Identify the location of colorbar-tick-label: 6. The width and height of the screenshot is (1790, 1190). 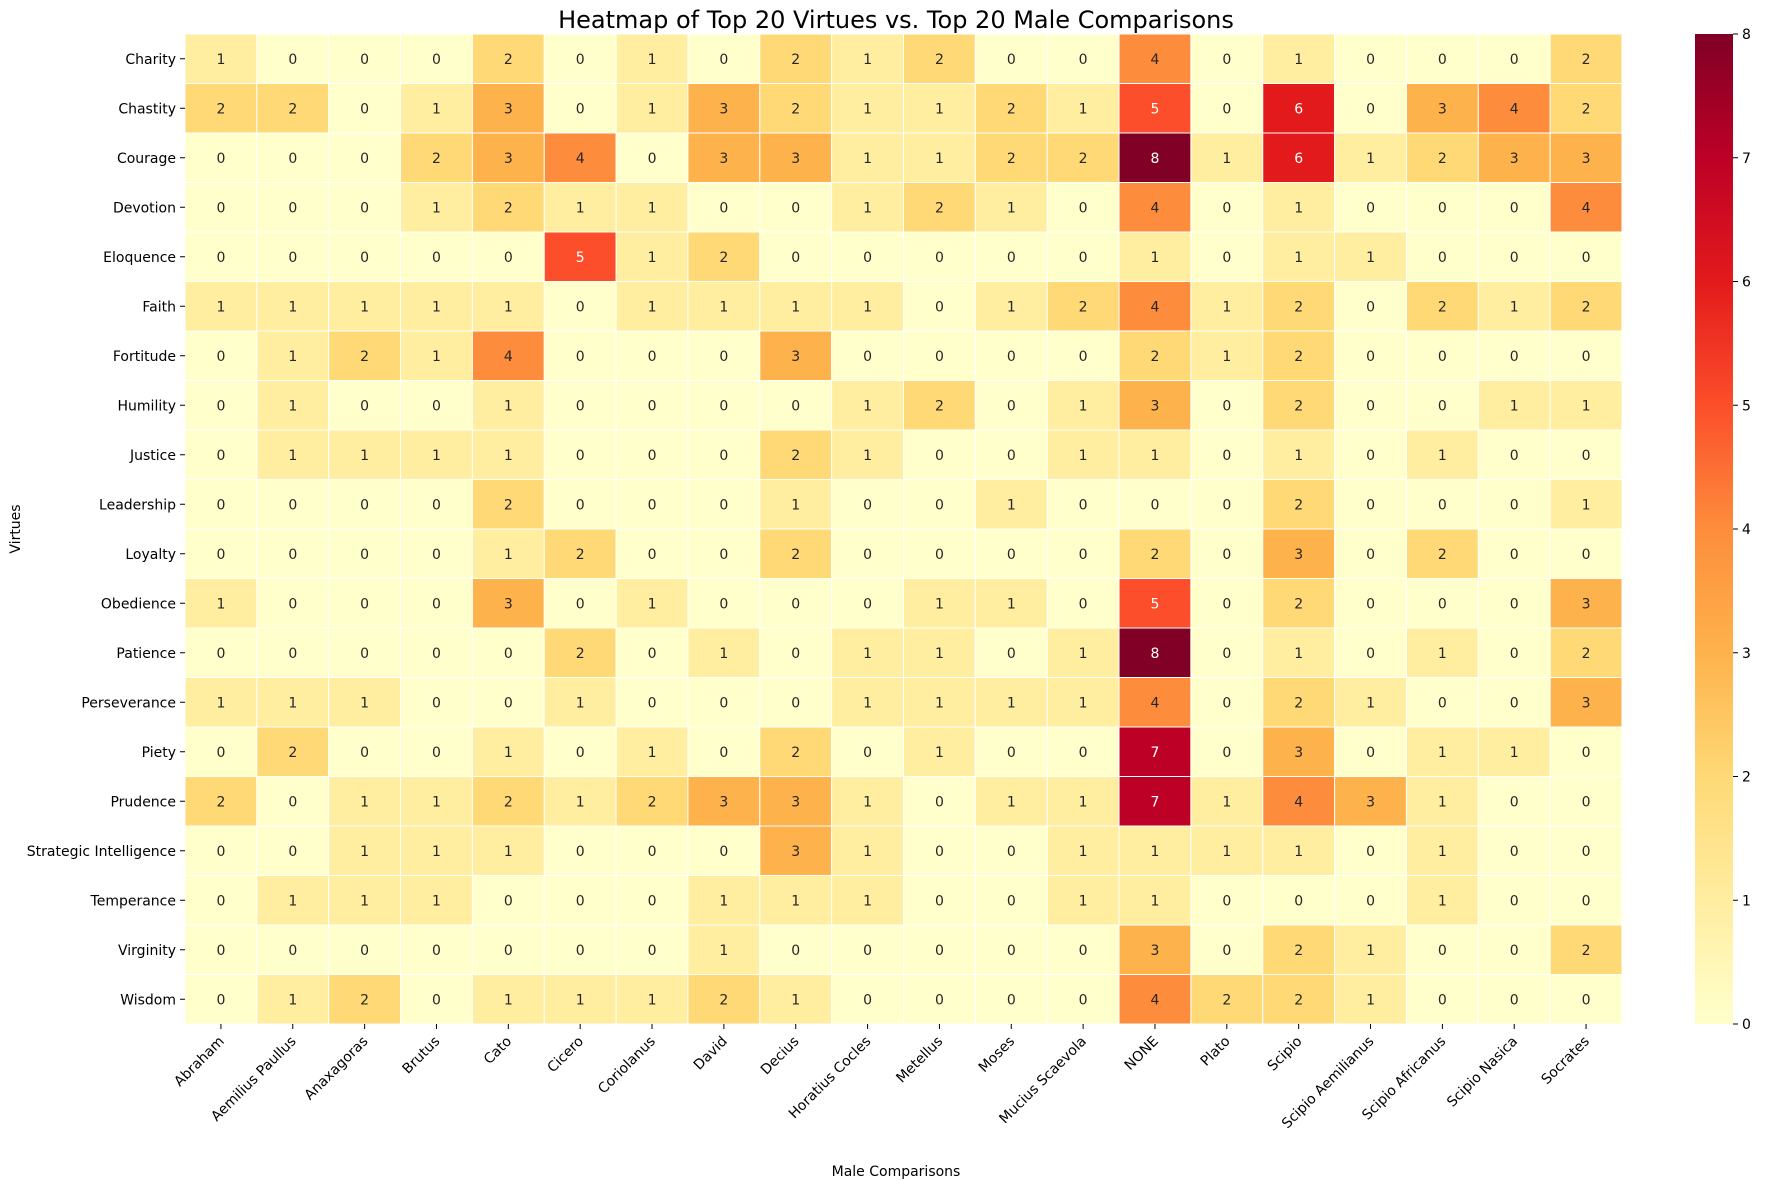
(1746, 283).